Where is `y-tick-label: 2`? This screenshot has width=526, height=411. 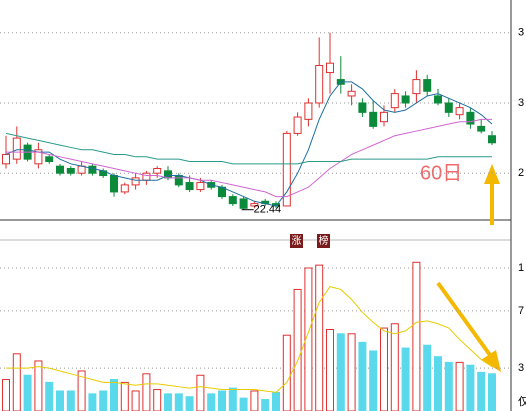
y-tick-label: 2 is located at coordinates (521, 173).